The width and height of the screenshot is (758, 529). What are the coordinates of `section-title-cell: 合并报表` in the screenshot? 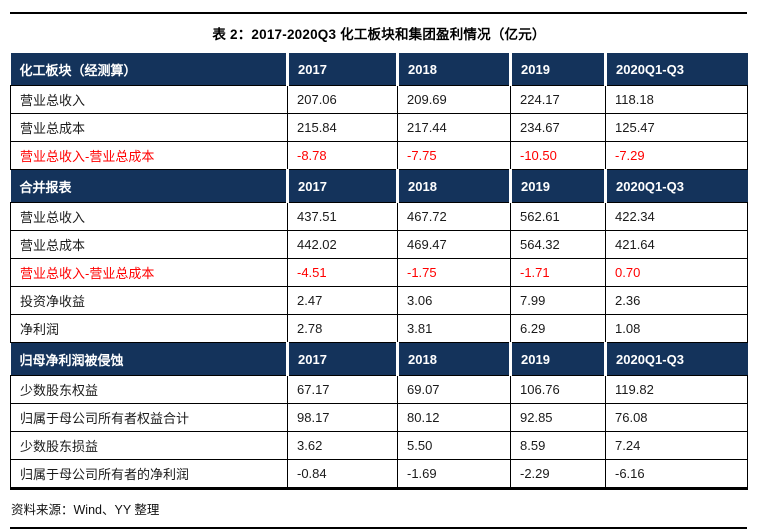 It's located at (149, 186).